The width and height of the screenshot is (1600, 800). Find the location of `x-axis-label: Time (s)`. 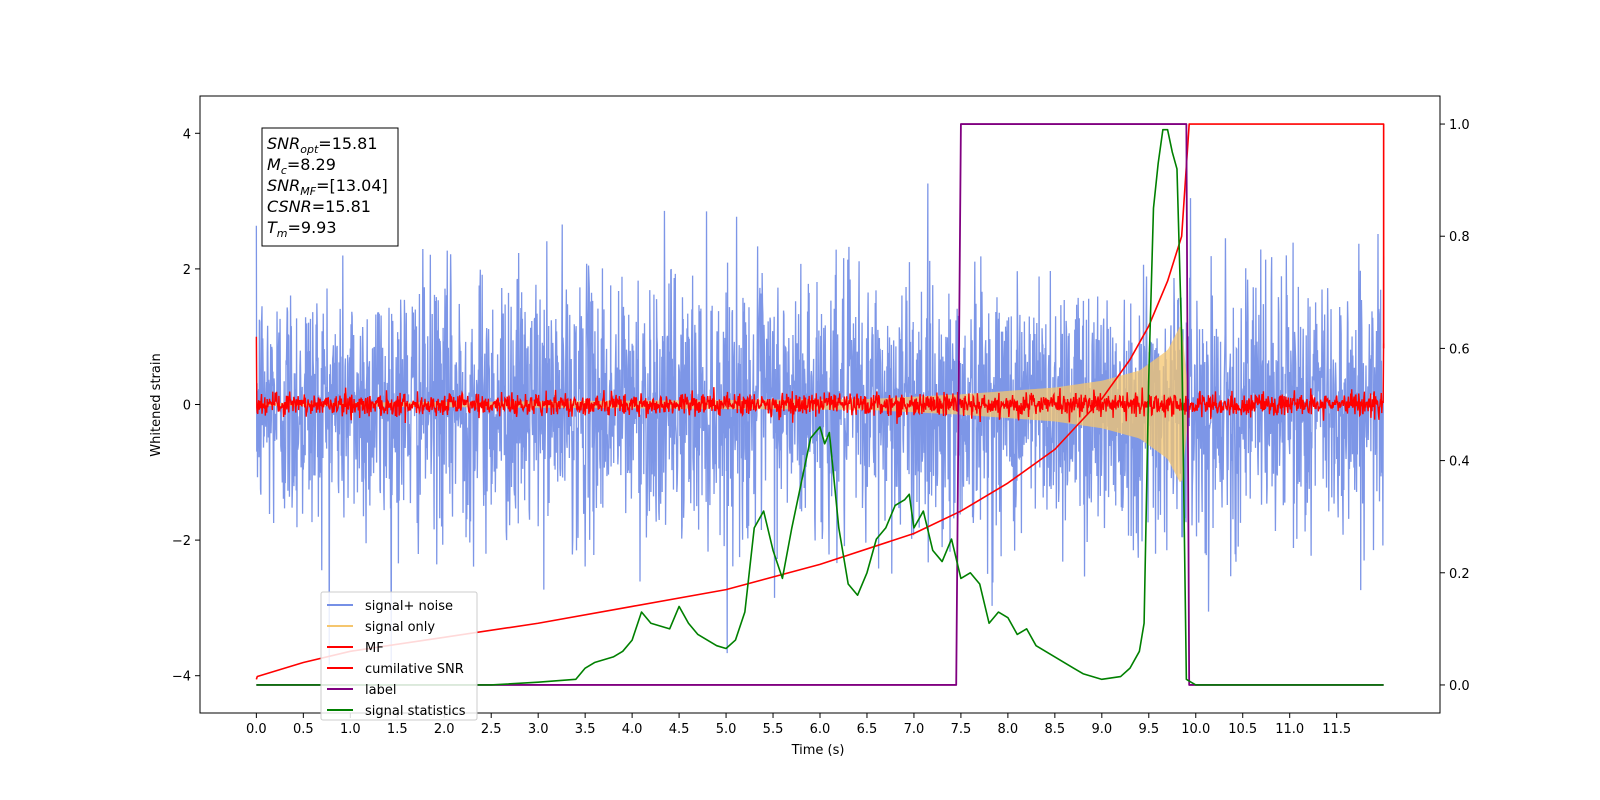

x-axis-label: Time (s) is located at coordinates (818, 750).